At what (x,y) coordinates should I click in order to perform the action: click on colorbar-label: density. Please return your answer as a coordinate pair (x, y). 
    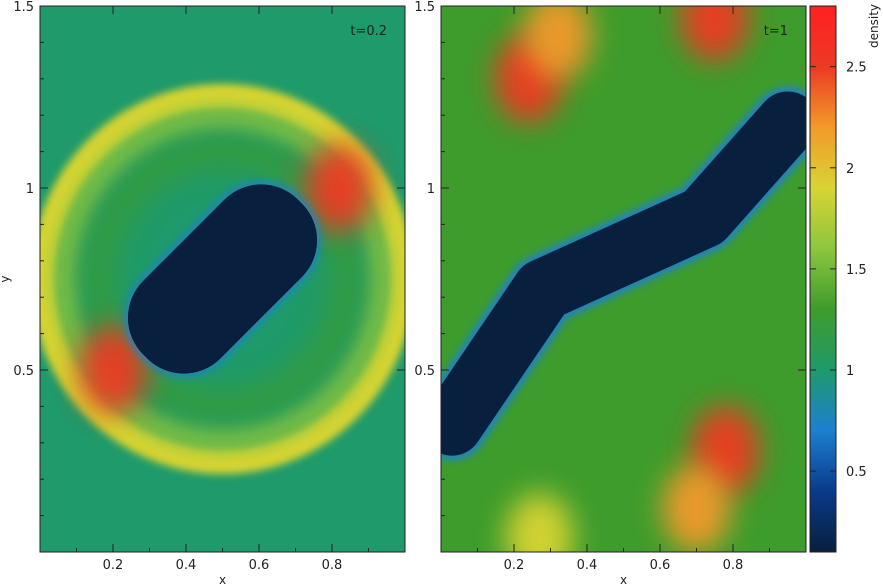
    Looking at the image, I should click on (874, 26).